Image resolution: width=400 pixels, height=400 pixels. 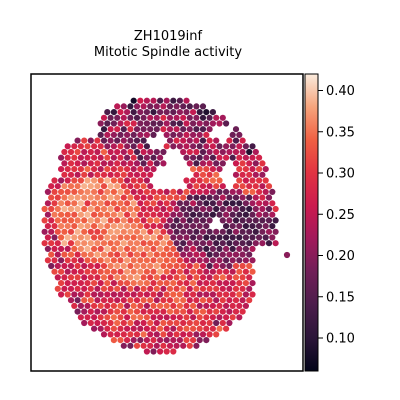 I want to click on colorbar-tick-label: 0.15, so click(x=340, y=297).